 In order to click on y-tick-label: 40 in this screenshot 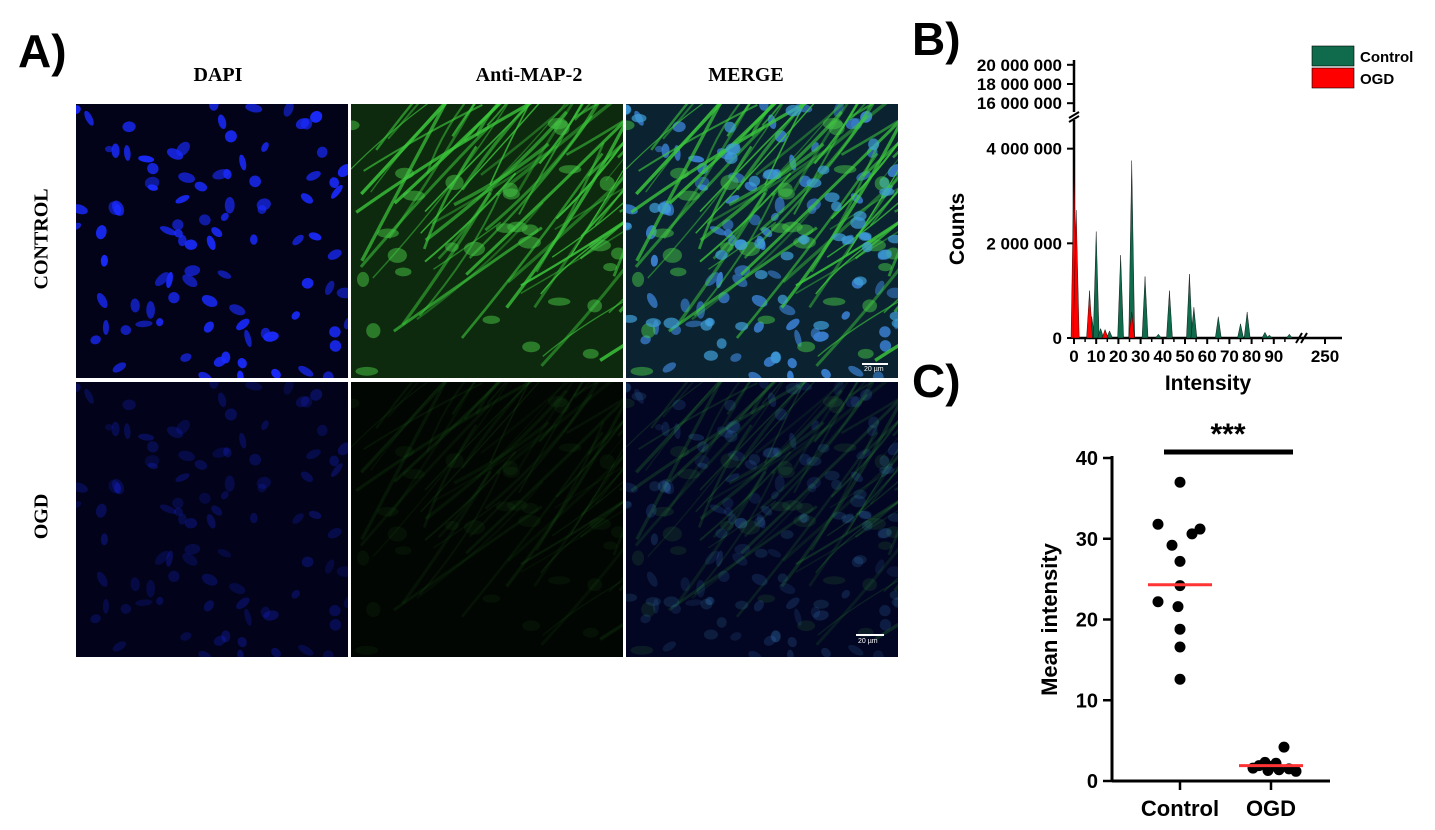, I will do `click(1087, 459)`.